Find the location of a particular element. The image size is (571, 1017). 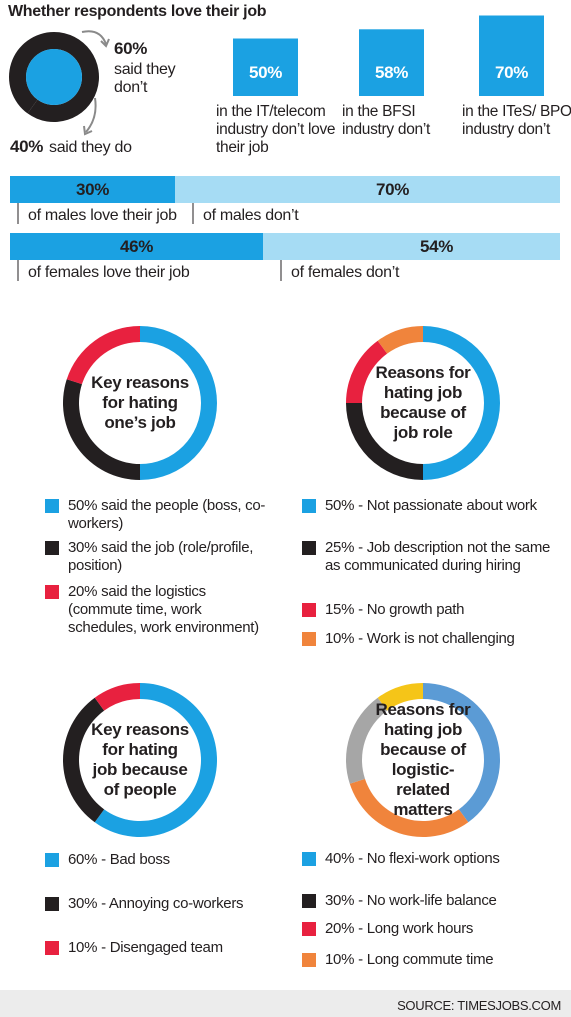

category-label: said they don’t is located at coordinates (145, 78).